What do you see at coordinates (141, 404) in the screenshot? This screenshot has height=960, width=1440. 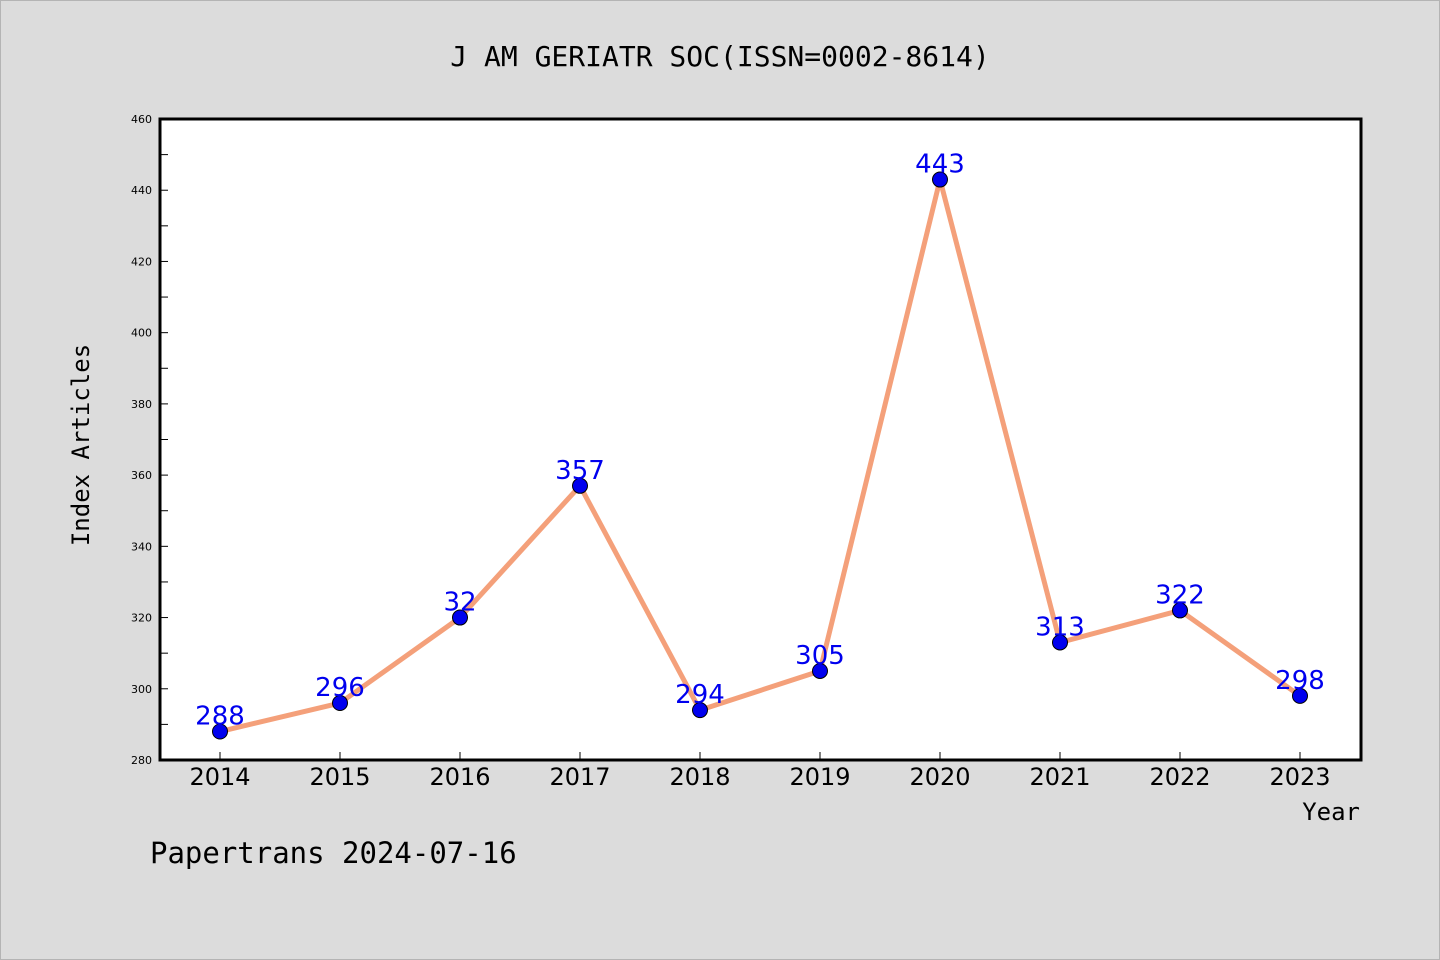 I see `y-tick-label: 380` at bounding box center [141, 404].